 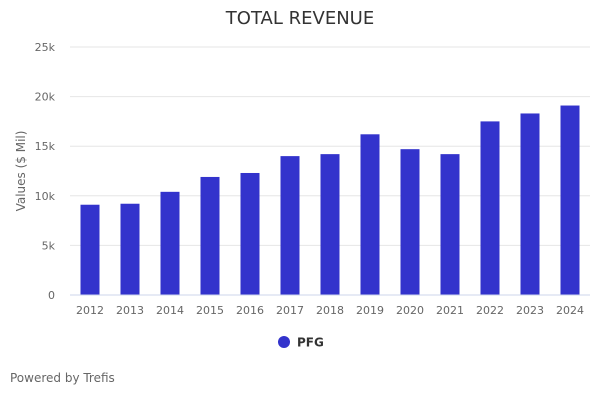 What do you see at coordinates (45, 97) in the screenshot?
I see `y-tick-label: 20k` at bounding box center [45, 97].